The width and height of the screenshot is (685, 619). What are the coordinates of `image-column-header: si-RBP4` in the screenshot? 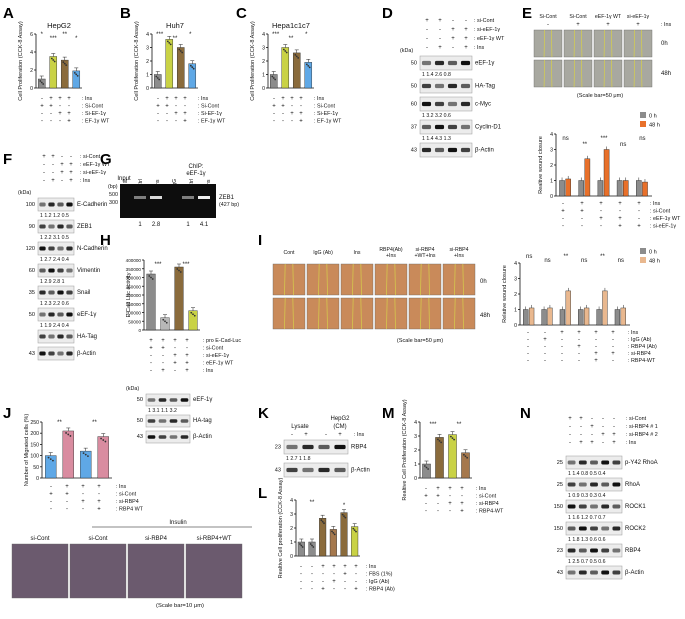 It's located at (458, 250).